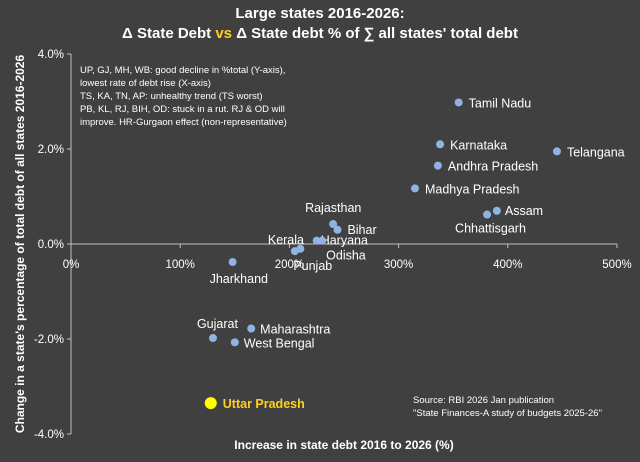 The image size is (640, 462). I want to click on point-odisha, so click(322, 240).